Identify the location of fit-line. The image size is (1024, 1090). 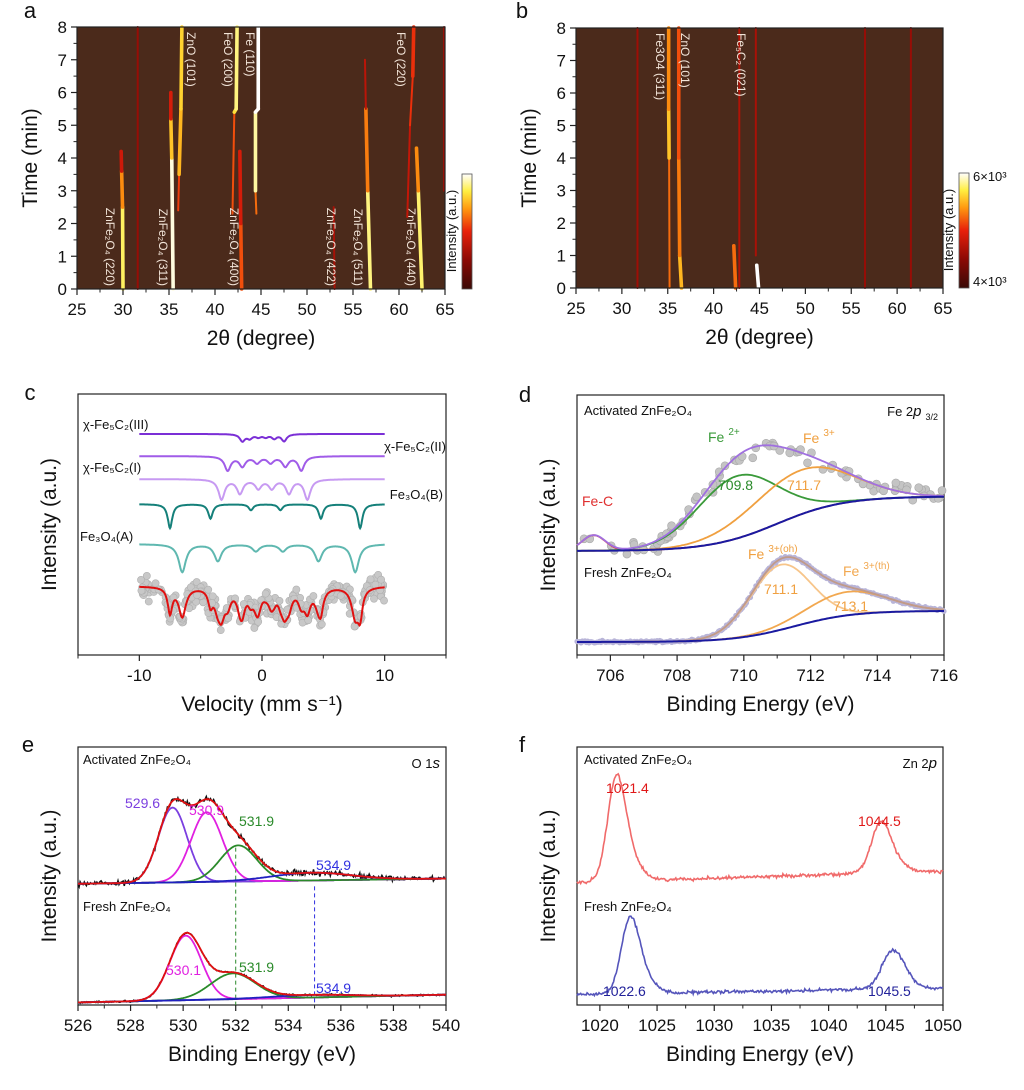
(262, 606).